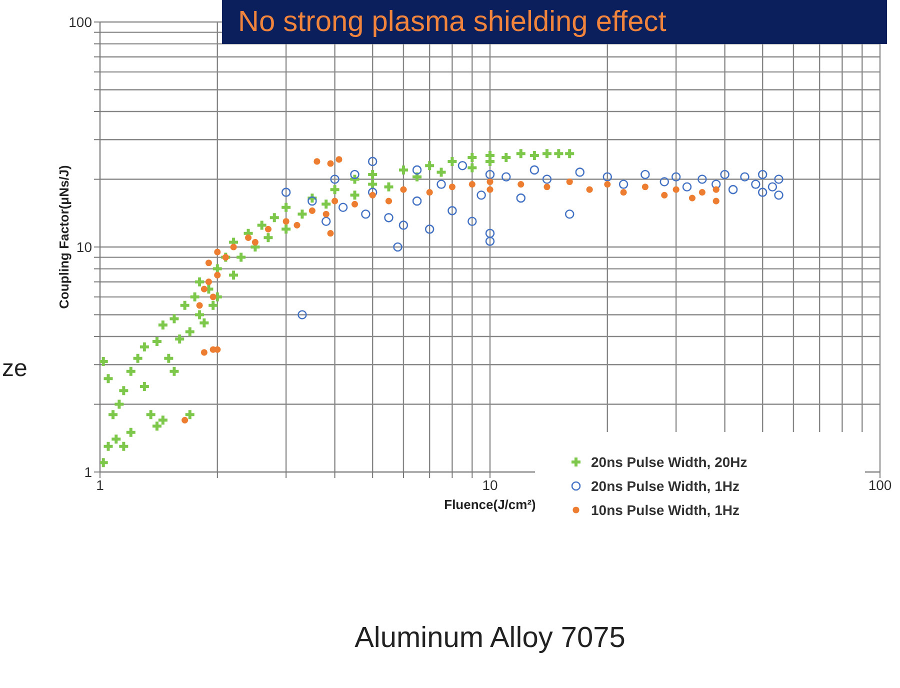  What do you see at coordinates (669, 462) in the screenshot?
I see `legend-label: 20ns Pulse Width, 20Hz` at bounding box center [669, 462].